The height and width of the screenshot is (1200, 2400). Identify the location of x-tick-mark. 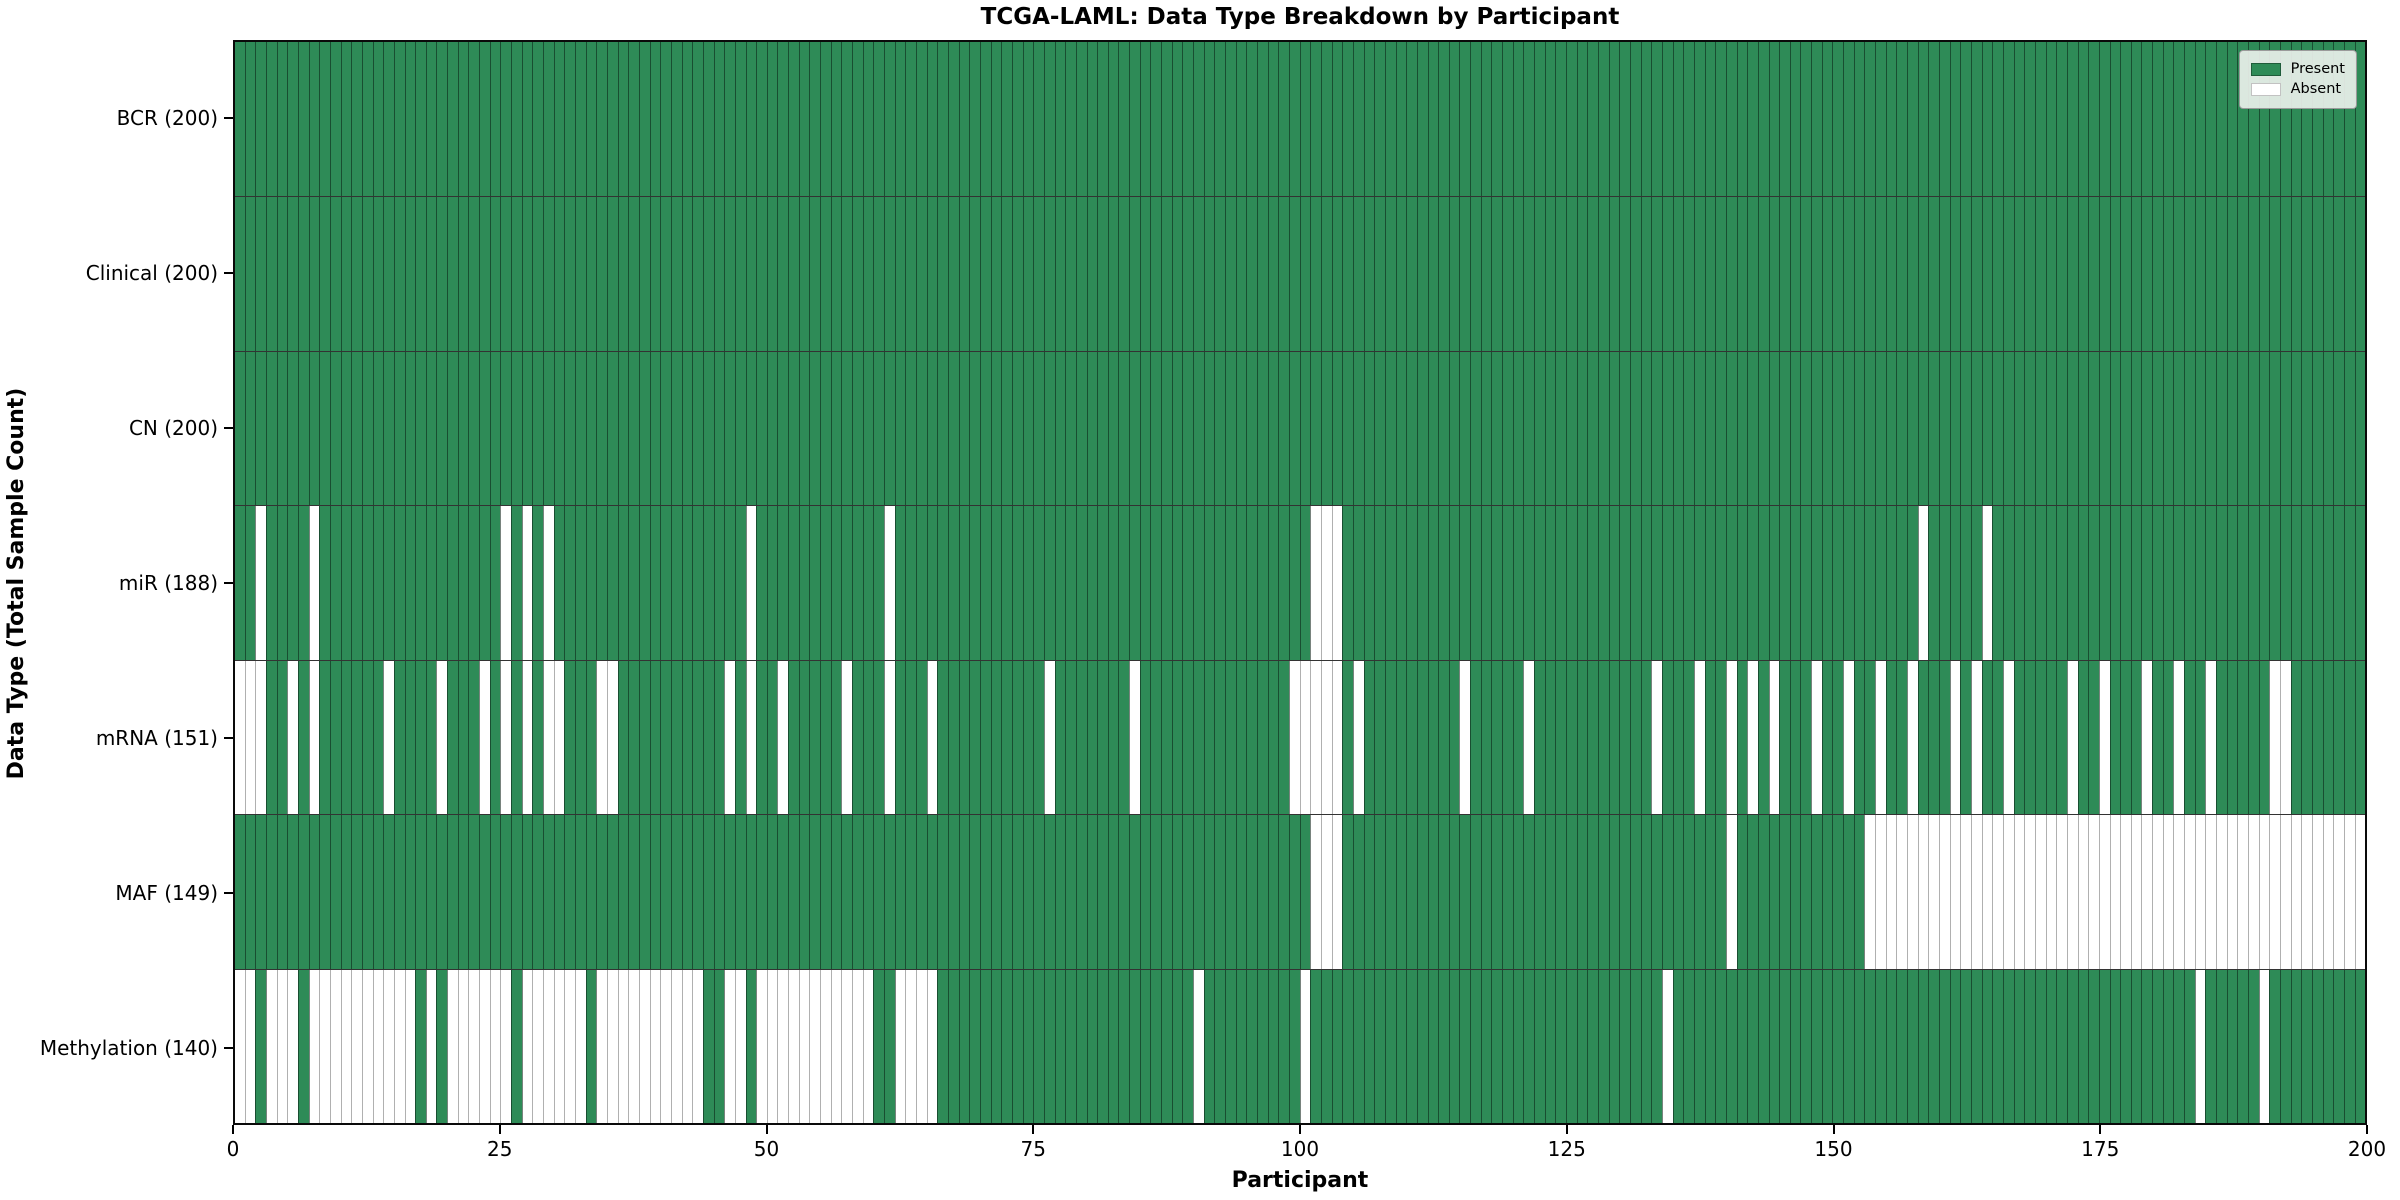
(1033, 1129).